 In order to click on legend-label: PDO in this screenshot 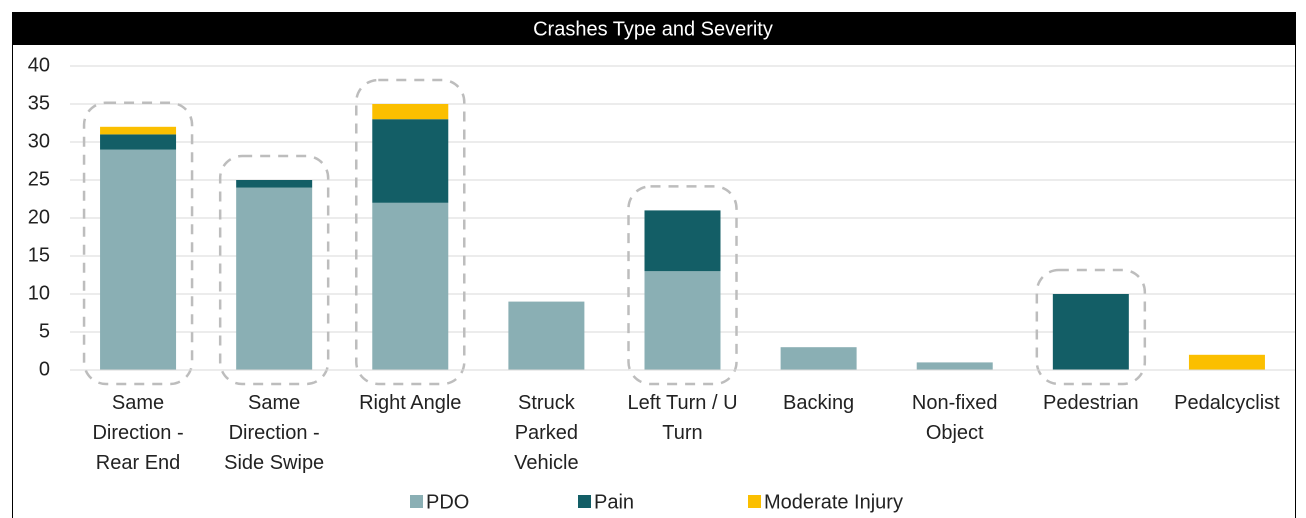, I will do `click(447, 502)`.